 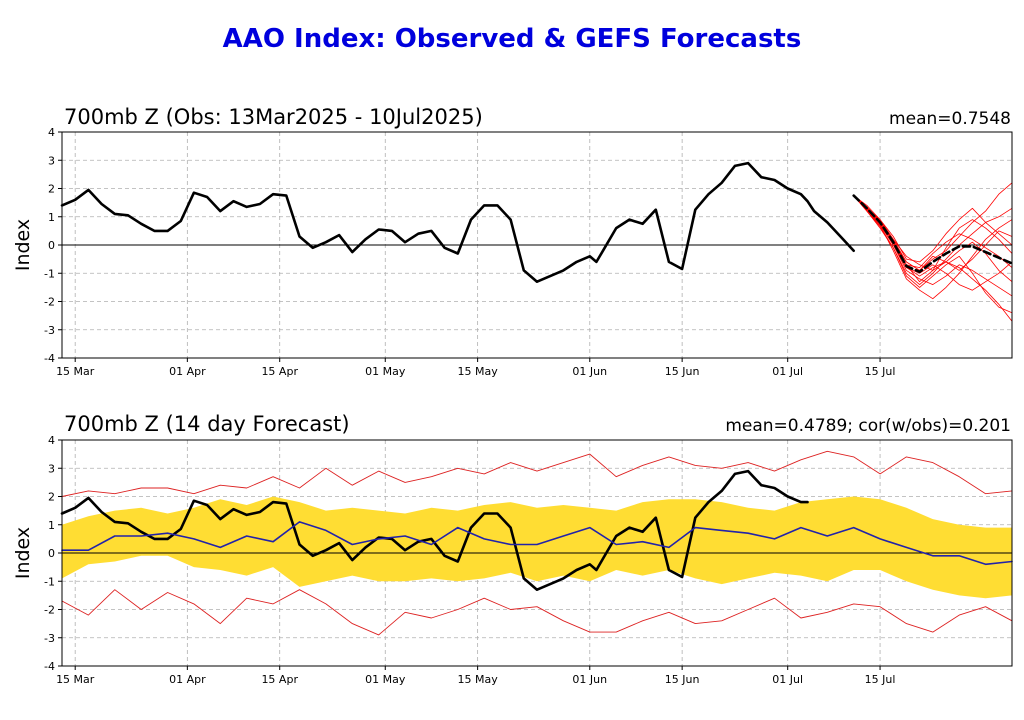 What do you see at coordinates (868, 426) in the screenshot?
I see `panel-annotation: mean=0.4789; cor(w/obs)=0.201` at bounding box center [868, 426].